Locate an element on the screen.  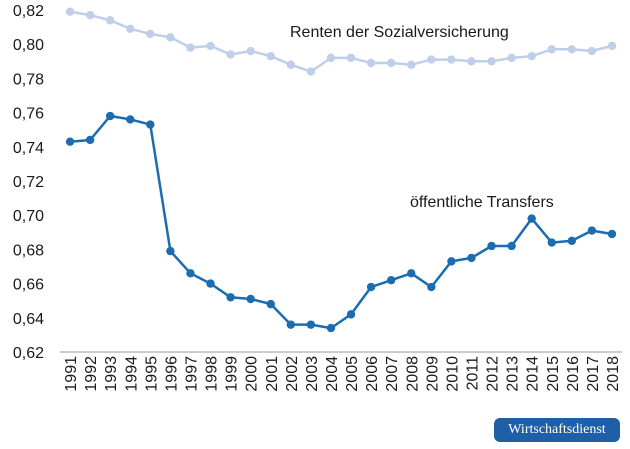
x-tick-label: 2018 is located at coordinates (613, 374).